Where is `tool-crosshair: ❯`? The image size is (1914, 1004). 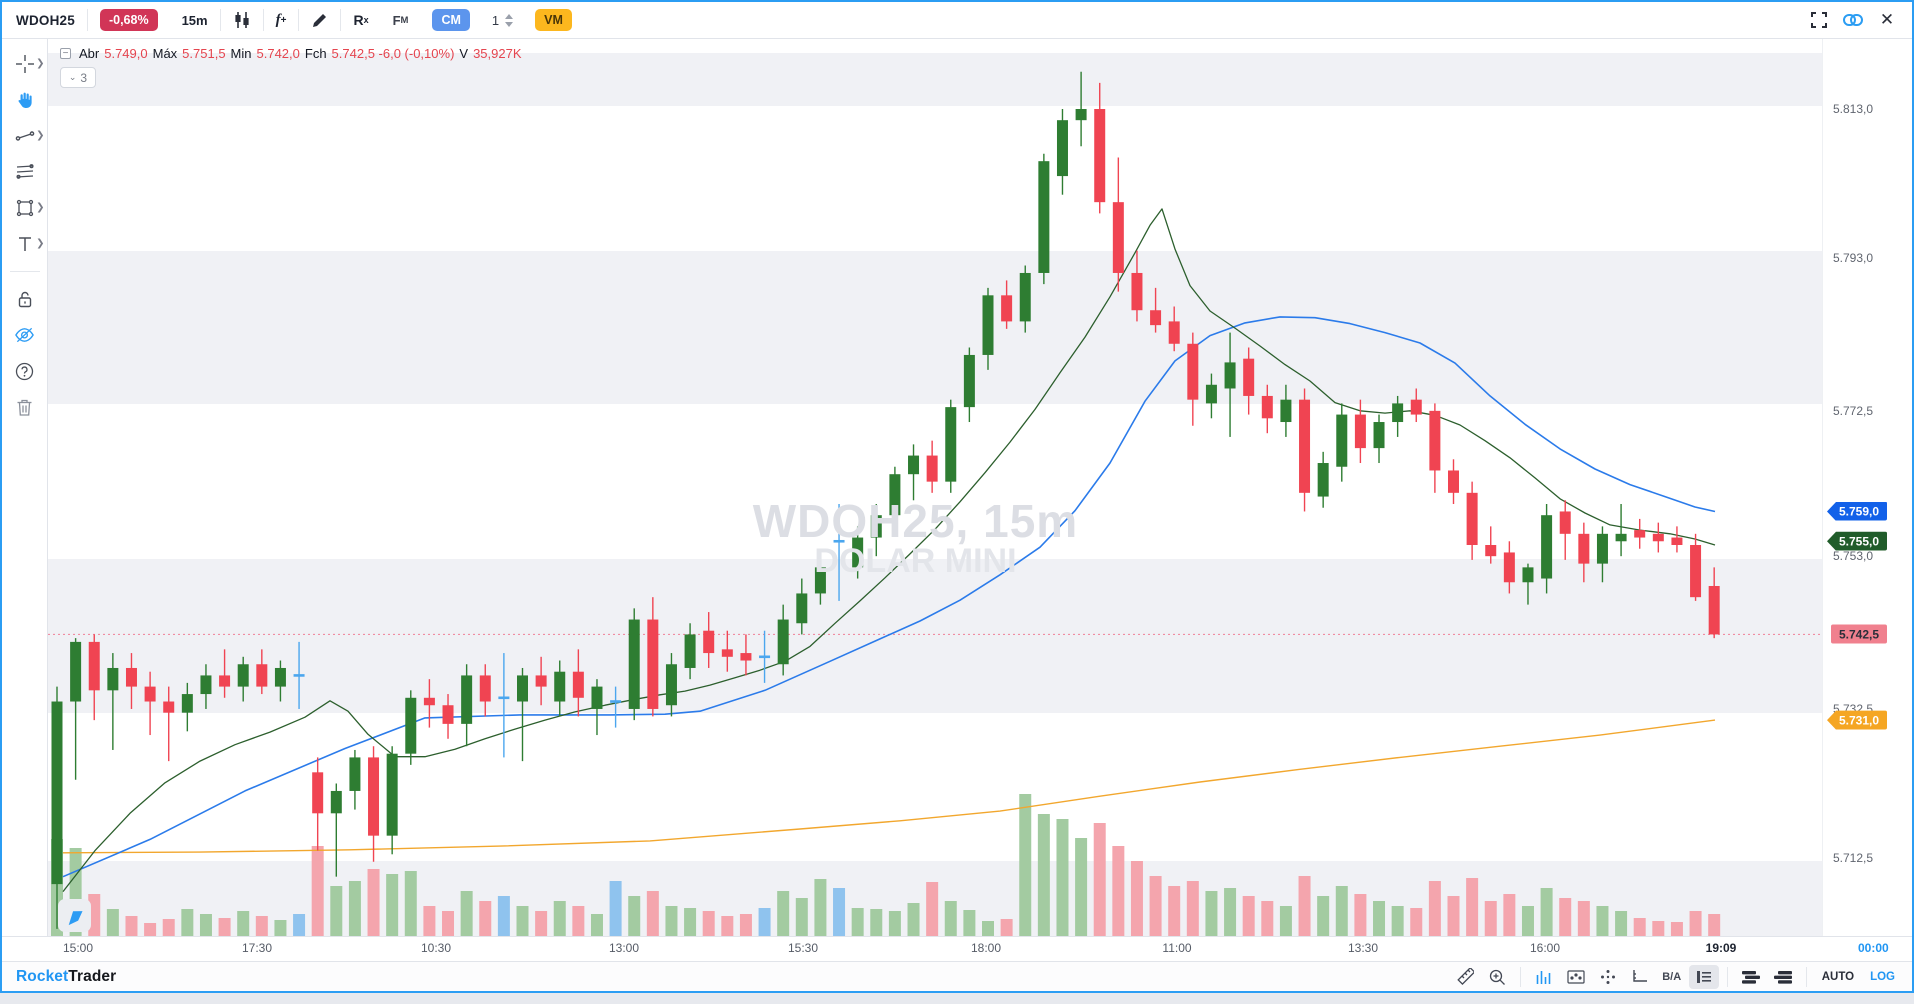
tool-crosshair: ❯ is located at coordinates (25, 64).